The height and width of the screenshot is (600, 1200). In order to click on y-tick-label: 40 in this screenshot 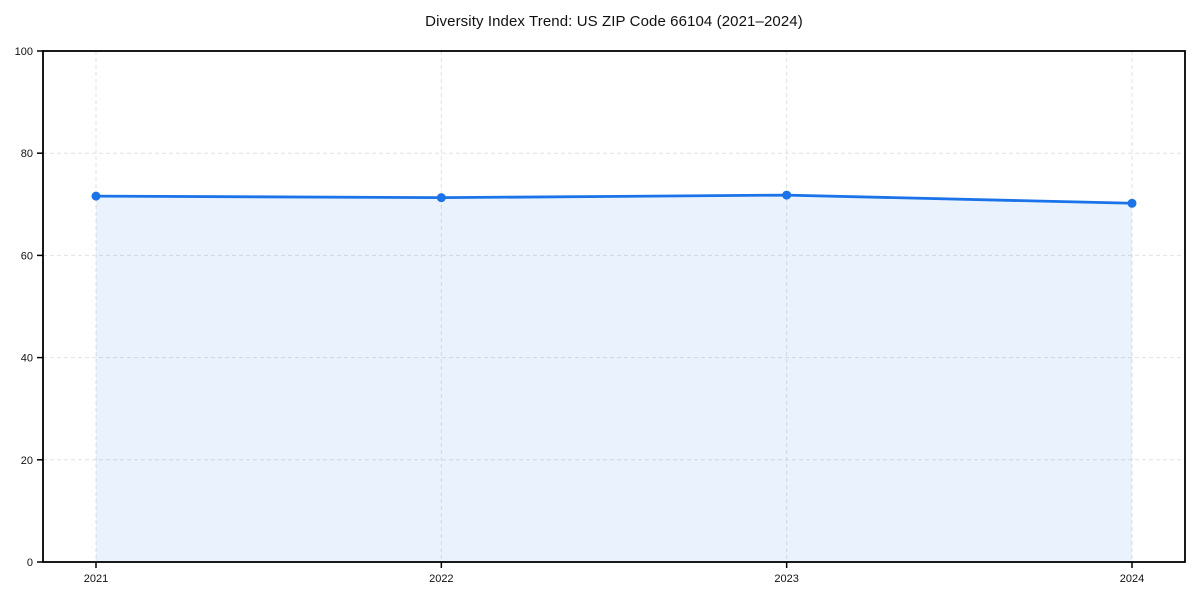, I will do `click(27, 359)`.